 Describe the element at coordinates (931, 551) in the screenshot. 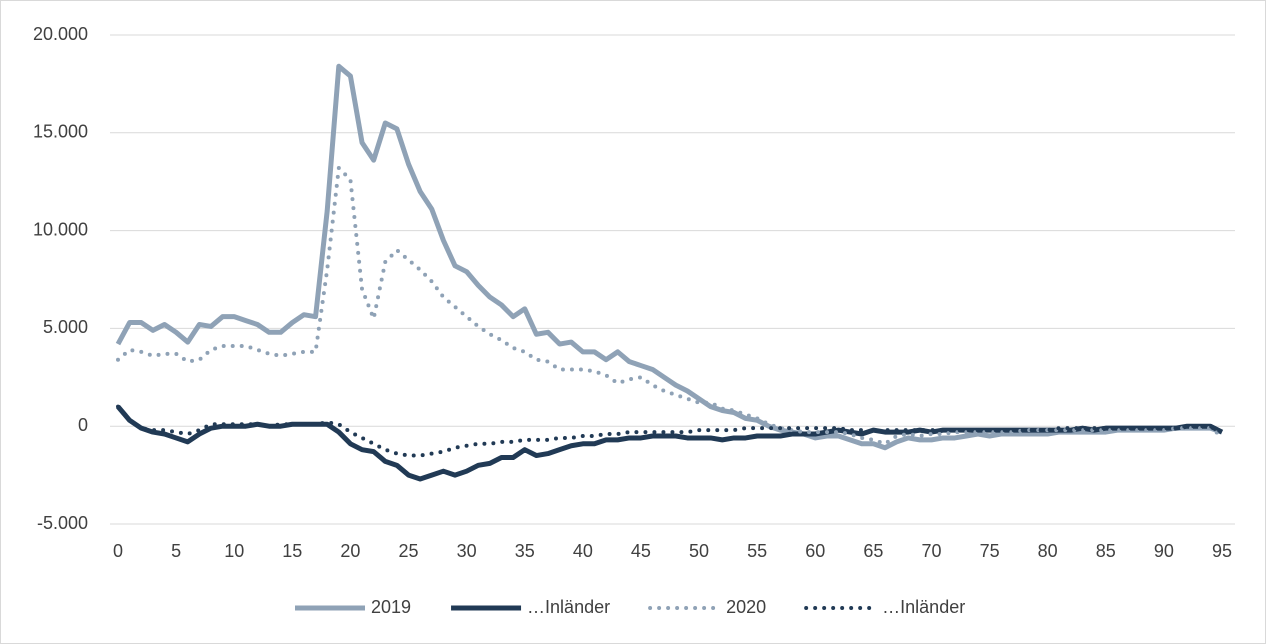

I see `x-tick-label: 70` at that location.